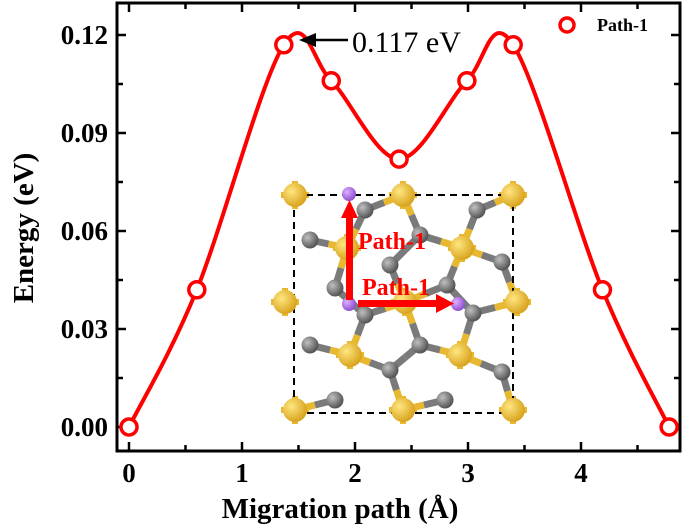  I want to click on y-tick-label: 0.12, so click(84, 35).